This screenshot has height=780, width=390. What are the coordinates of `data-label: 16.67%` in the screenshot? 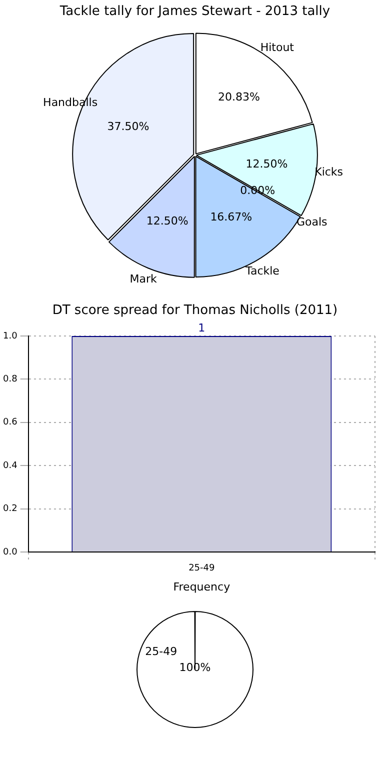 It's located at (231, 217).